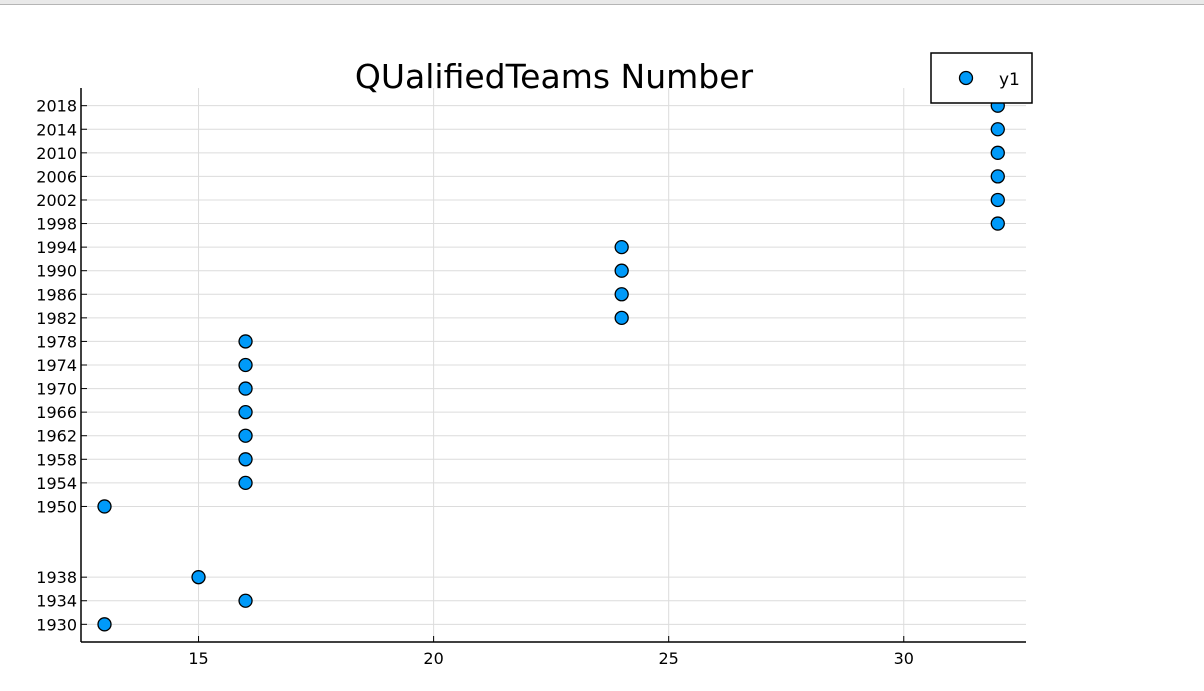 This screenshot has height=691, width=1204. I want to click on y-tick-label: 2014, so click(56, 129).